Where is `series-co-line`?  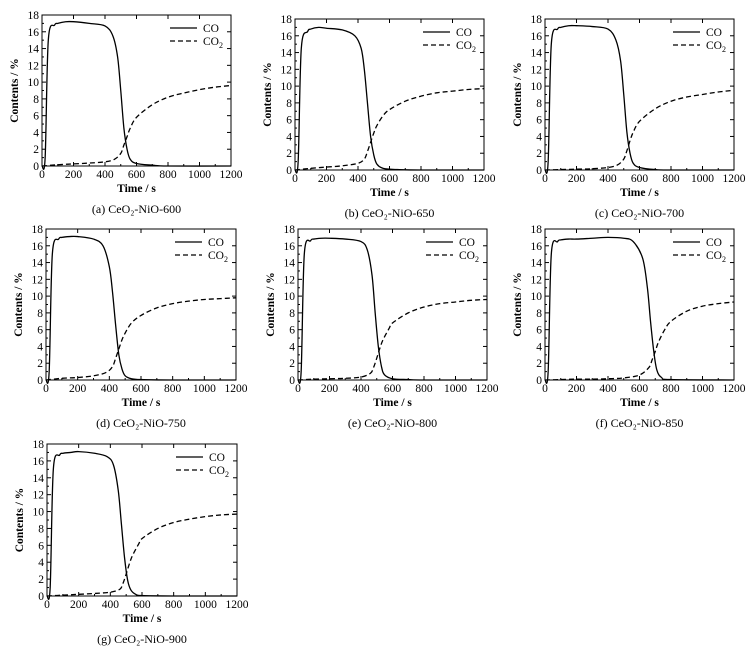
series-co-line is located at coordinates (392, 310).